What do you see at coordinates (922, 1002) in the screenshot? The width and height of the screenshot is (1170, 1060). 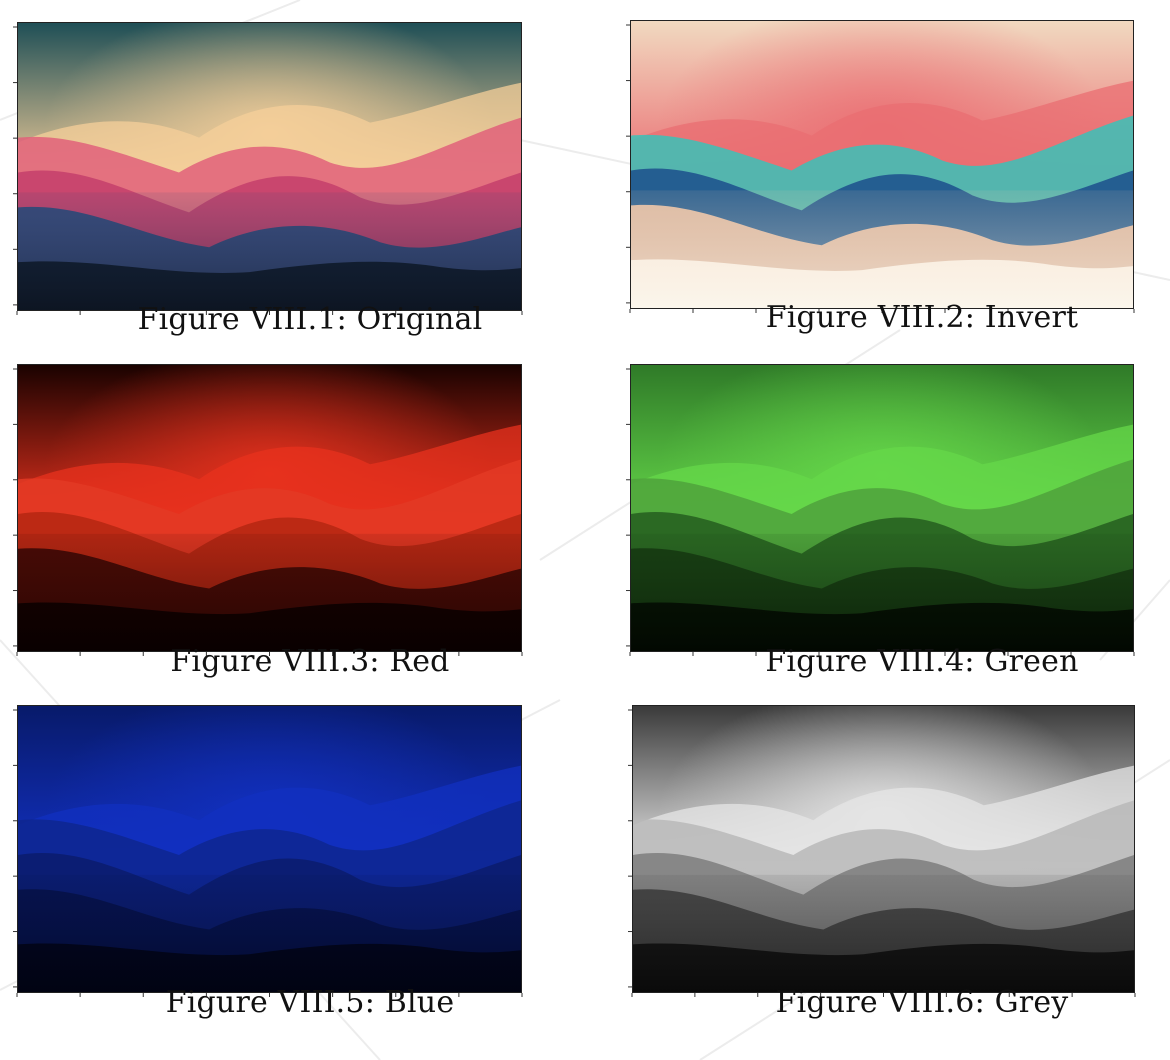 I see `figure-caption: Figure VIII.6: Grey` at bounding box center [922, 1002].